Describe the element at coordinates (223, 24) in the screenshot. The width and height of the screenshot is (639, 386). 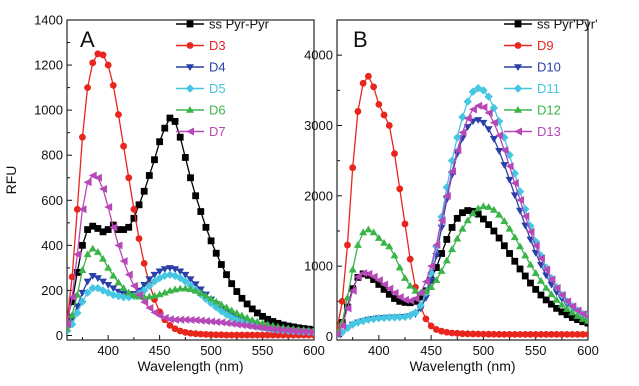
I see `legend-item: ss Pyr-Pyr` at that location.